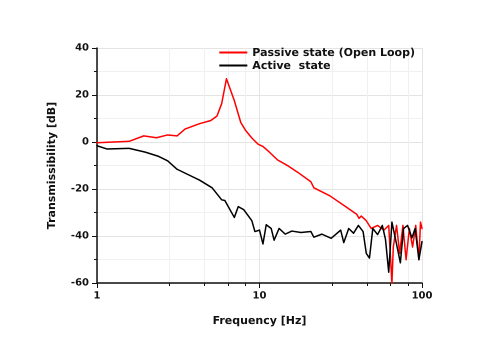 Image resolution: width=500 pixels, height=350 pixels. Describe the element at coordinates (259, 320) in the screenshot. I see `x-axis-title: Frequency [Hz]` at that location.